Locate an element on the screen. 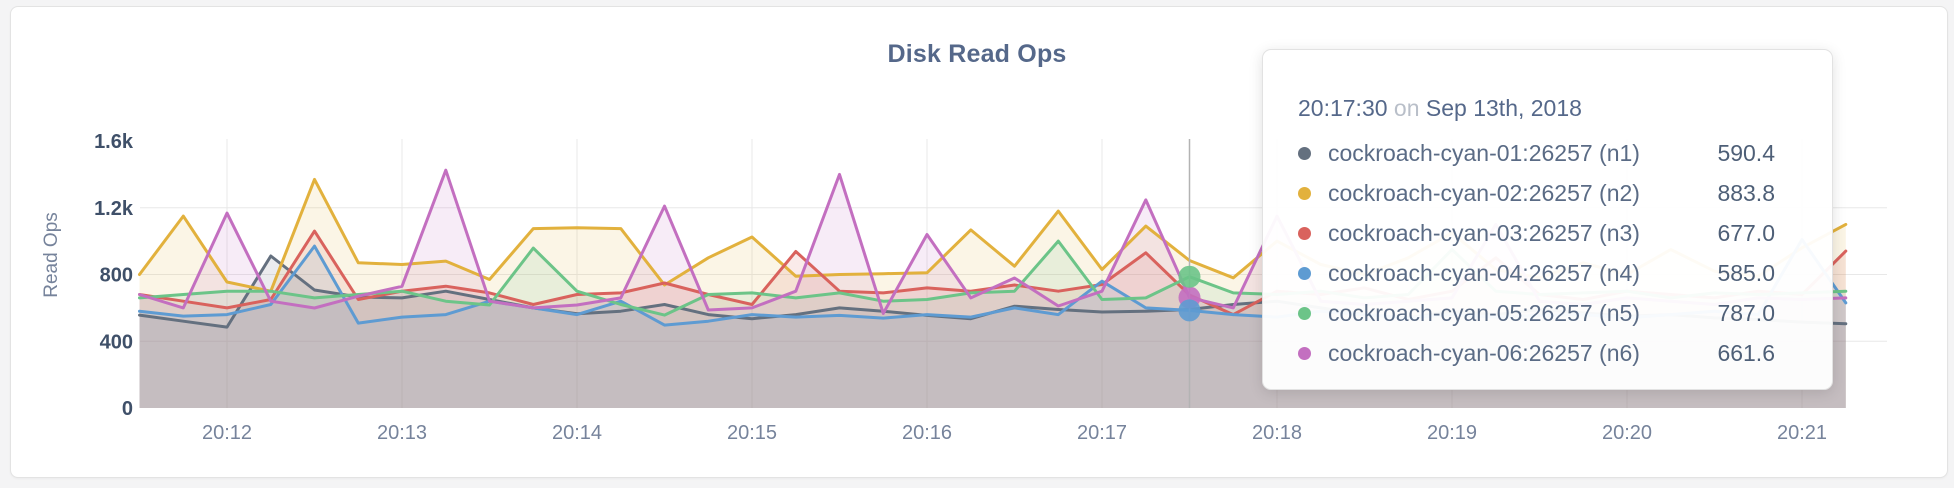 The image size is (1954, 488). tooltip-series-name: cockroach-cyan-05:26257 (n5) is located at coordinates (1484, 312).